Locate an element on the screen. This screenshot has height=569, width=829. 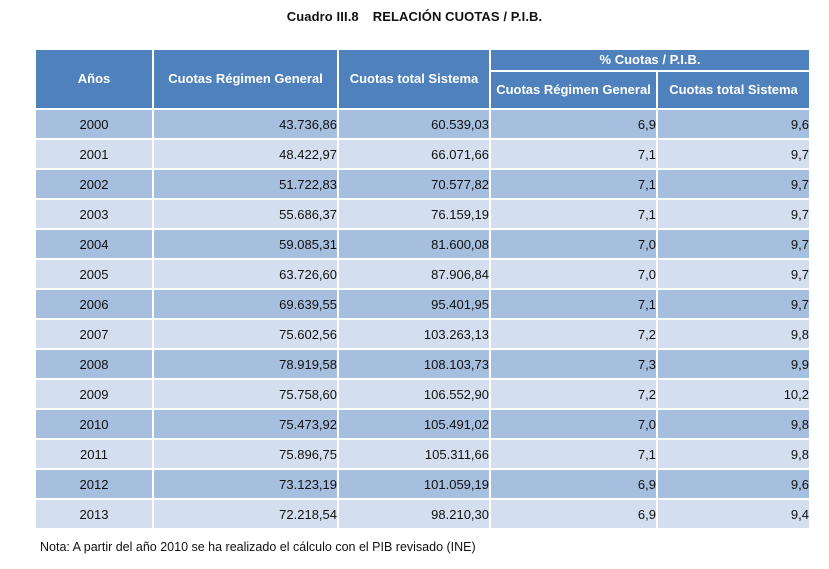
cell-cuotas-regimen-general: 73.123,19 is located at coordinates (245, 484).